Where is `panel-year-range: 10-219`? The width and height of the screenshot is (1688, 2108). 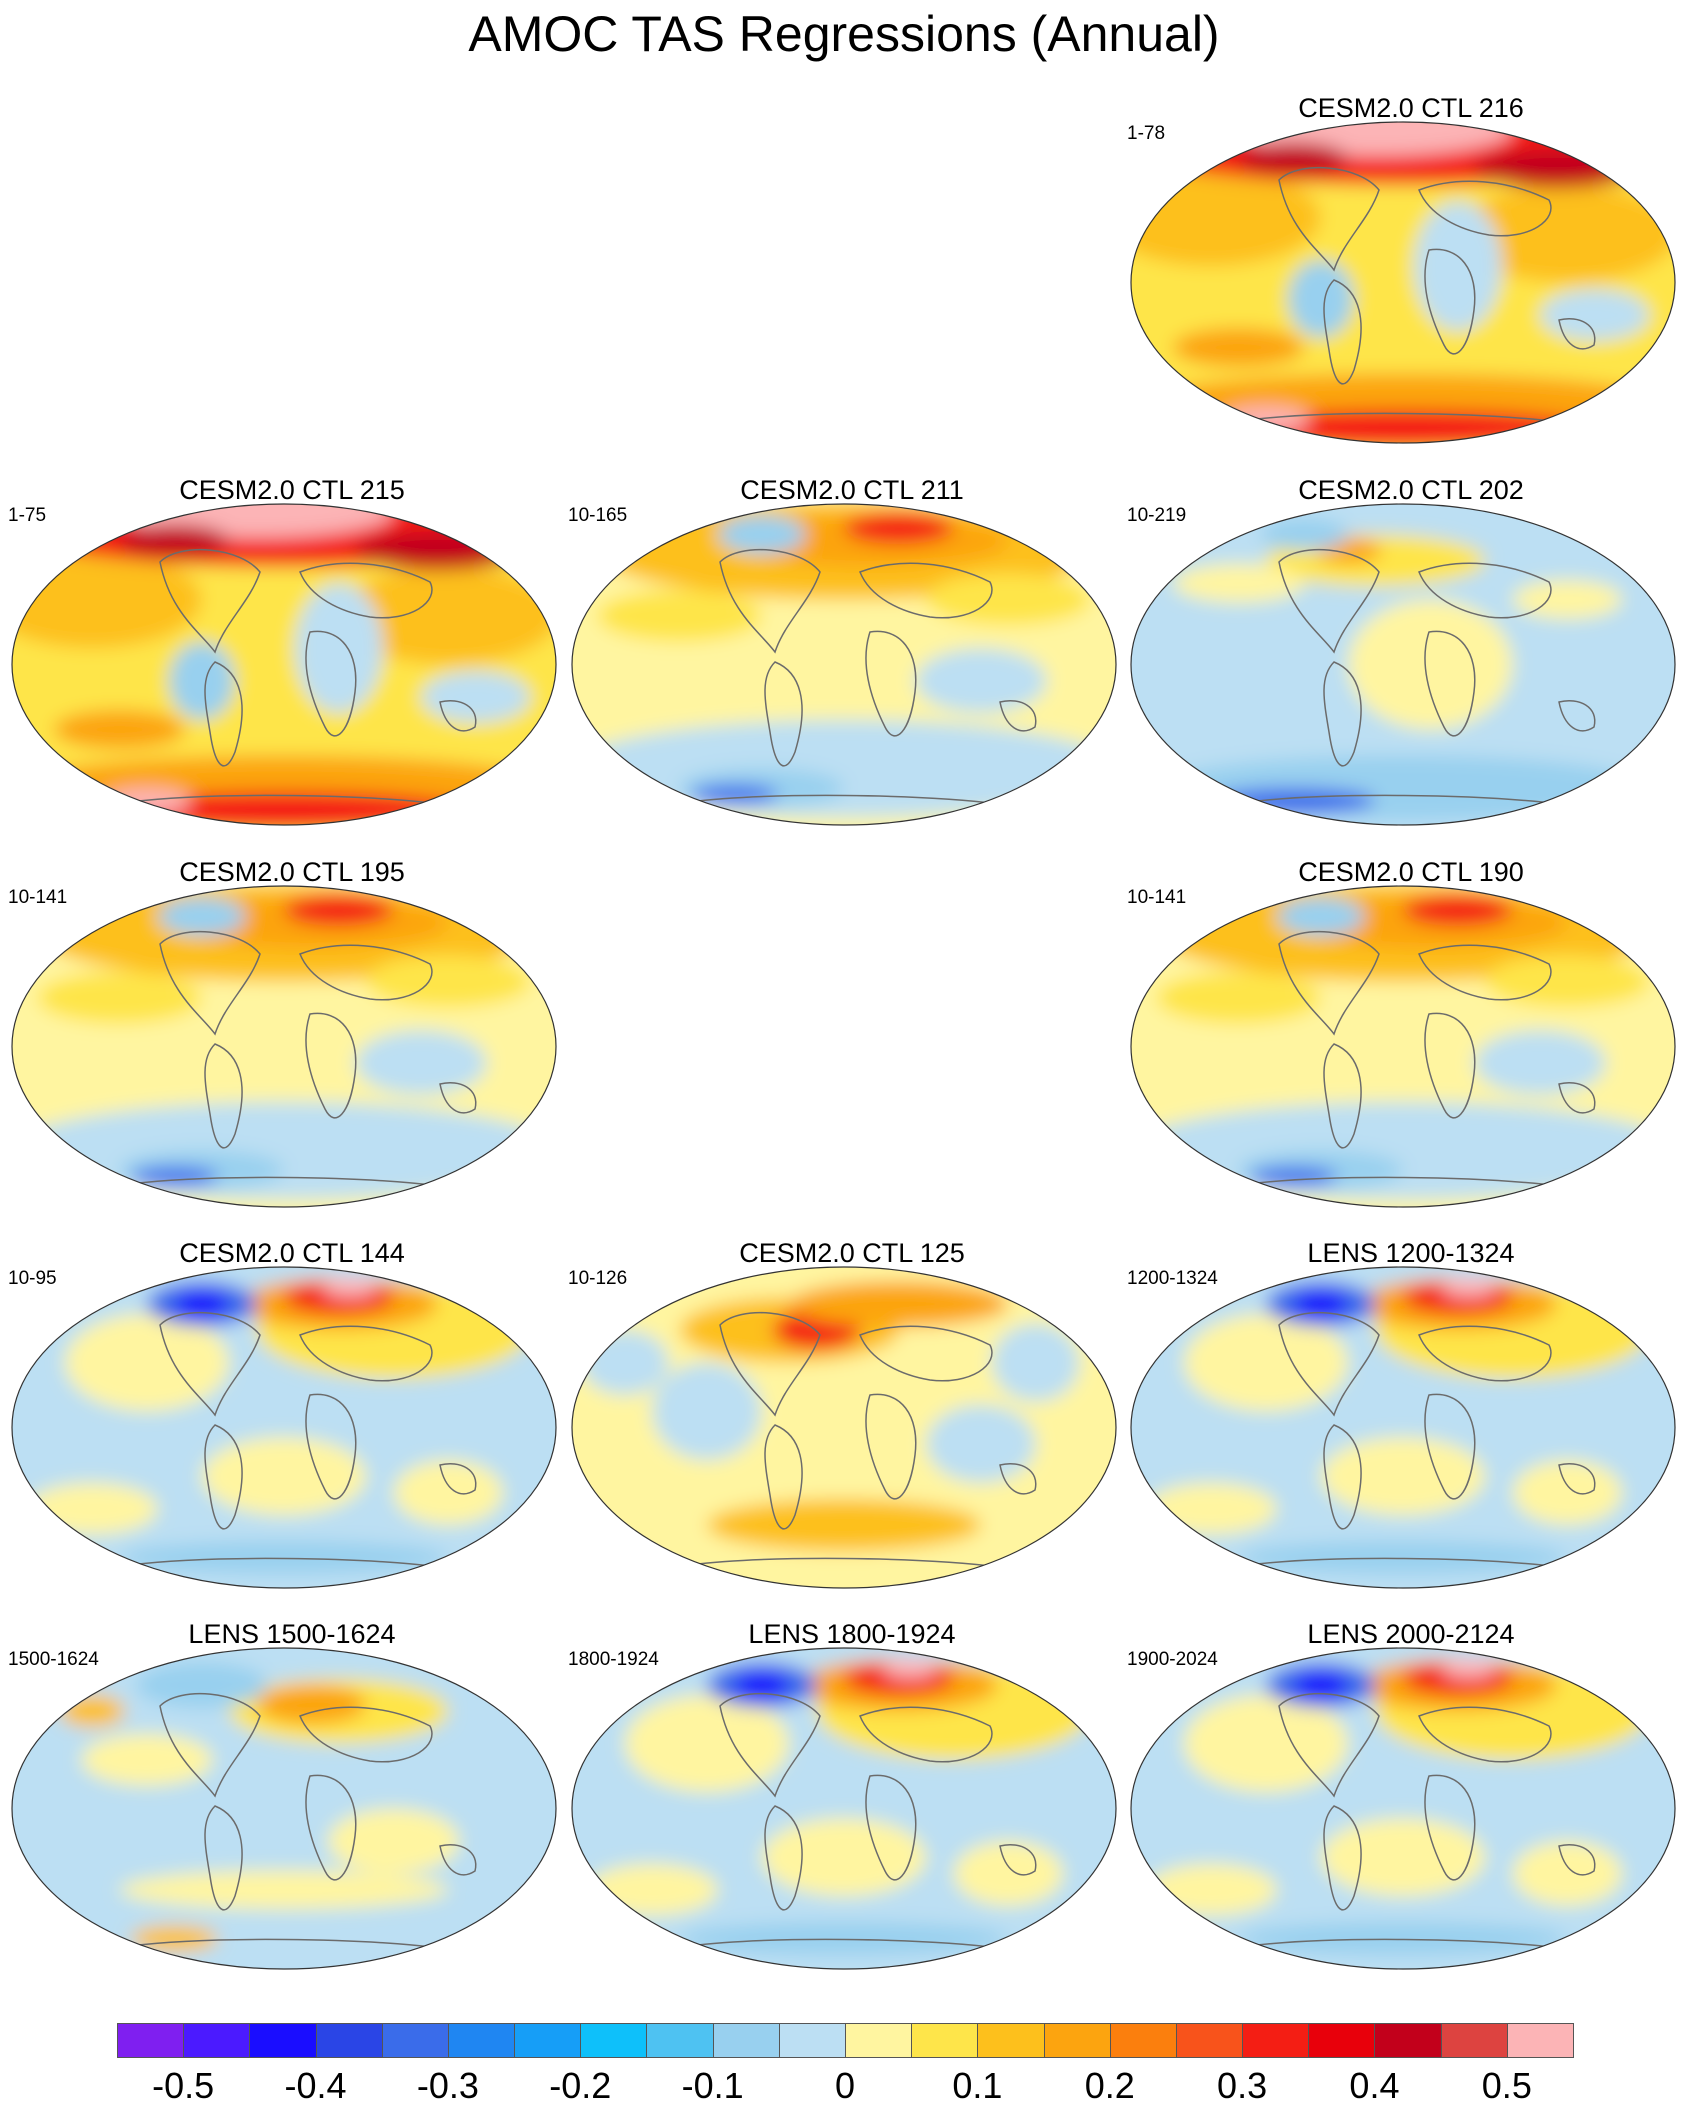 panel-year-range: 10-219 is located at coordinates (1157, 515).